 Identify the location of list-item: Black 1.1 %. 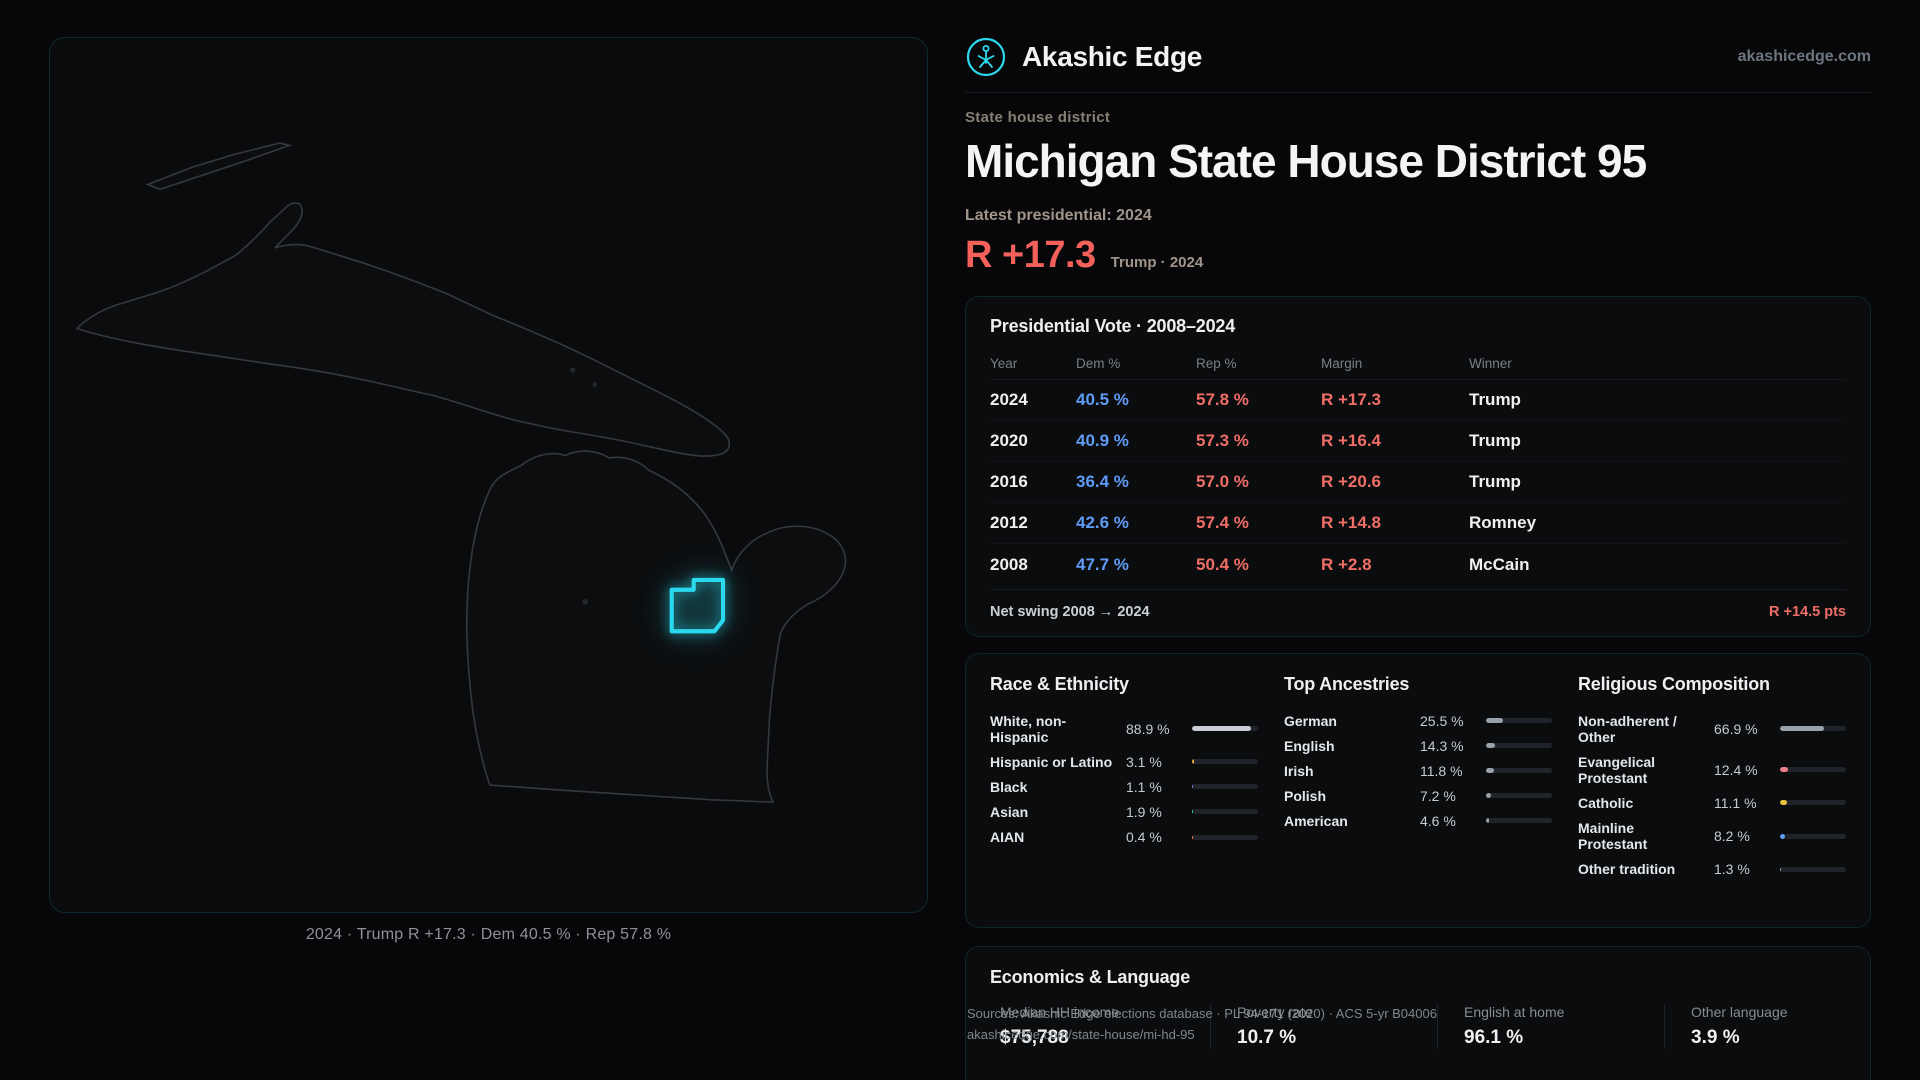
(1124, 786).